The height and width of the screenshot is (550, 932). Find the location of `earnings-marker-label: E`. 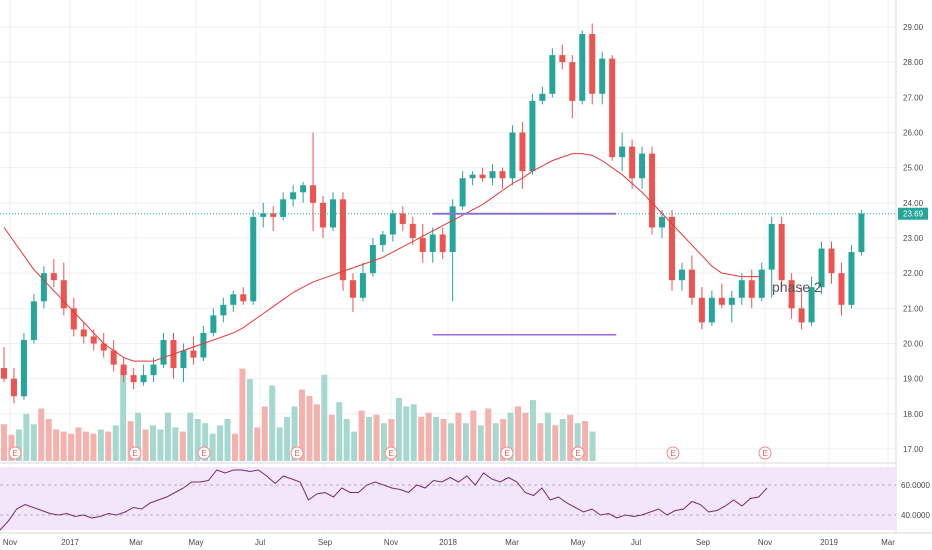

earnings-marker-label: E is located at coordinates (135, 453).